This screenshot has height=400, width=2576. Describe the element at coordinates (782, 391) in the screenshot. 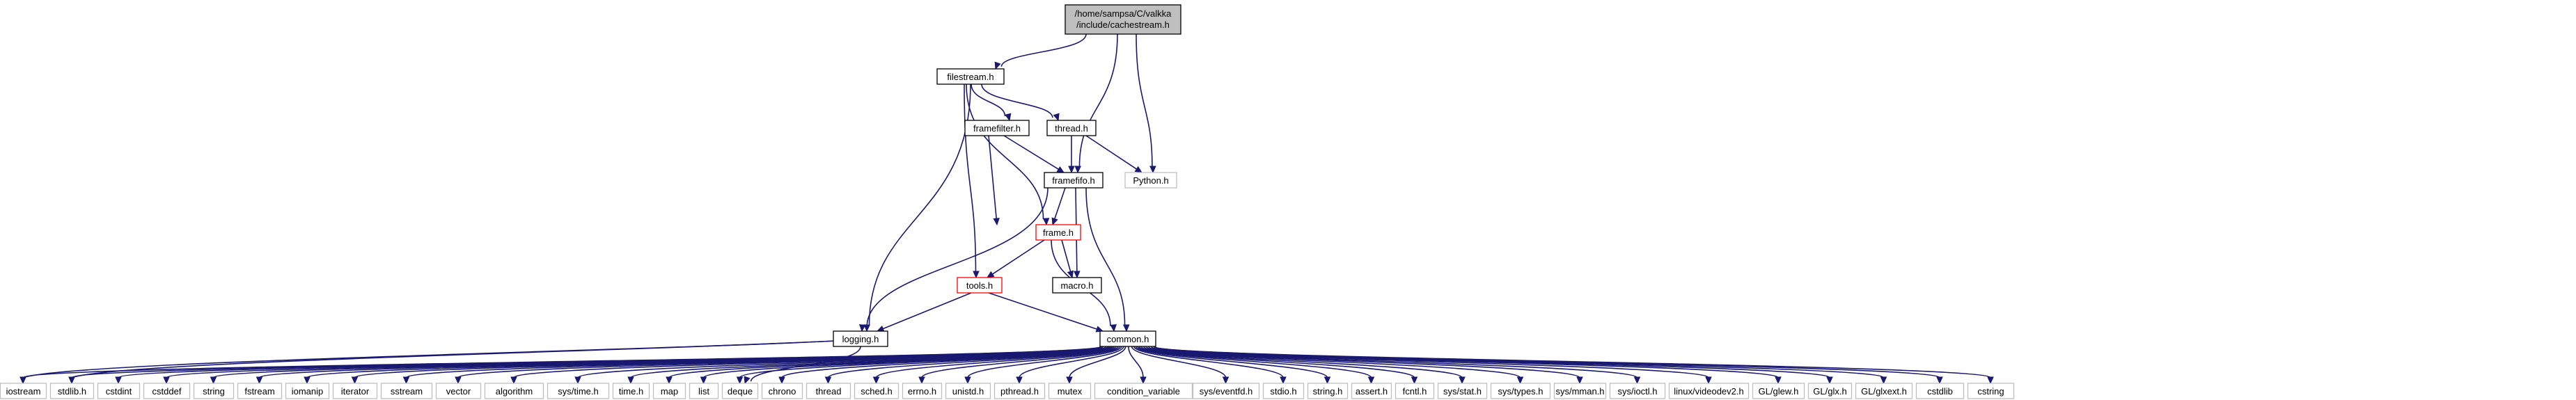

I see `system-header-node: chrono` at that location.